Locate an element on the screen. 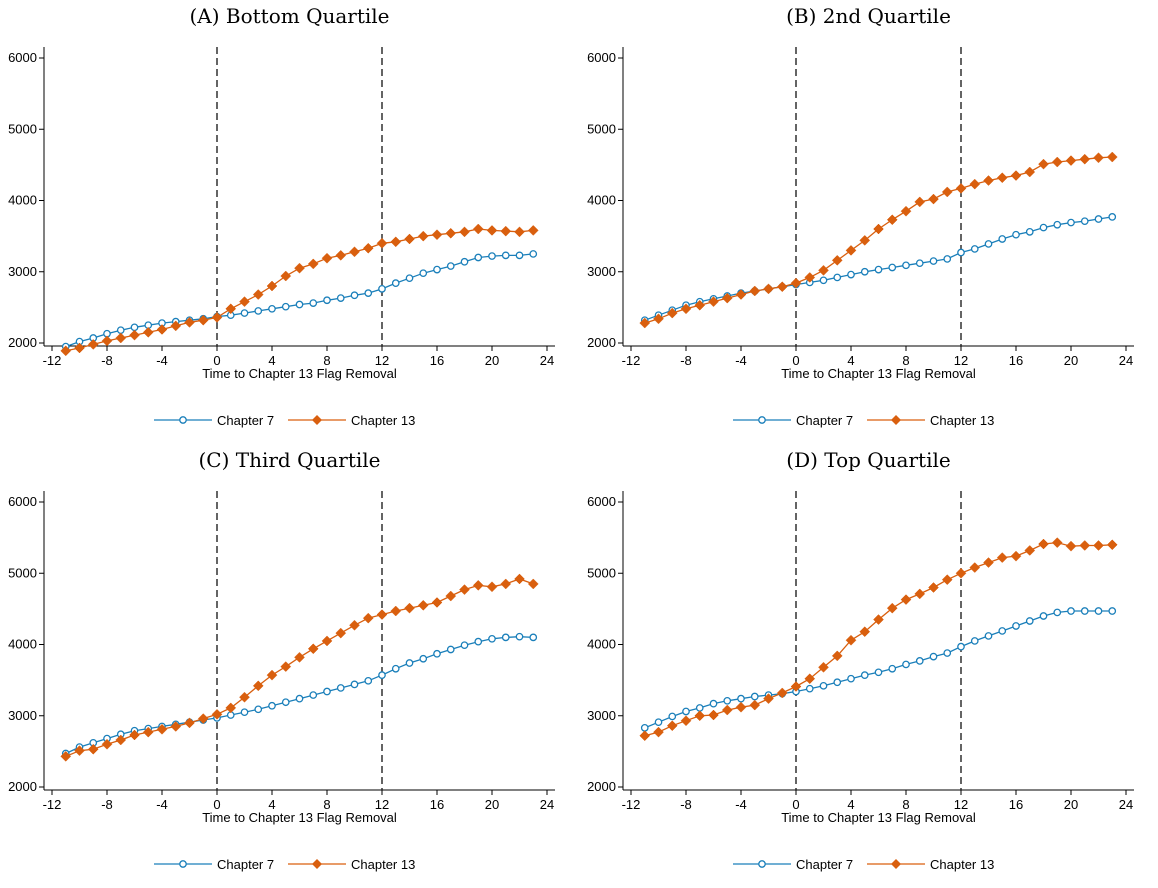  y-tick-label: 5000 is located at coordinates (601, 572).